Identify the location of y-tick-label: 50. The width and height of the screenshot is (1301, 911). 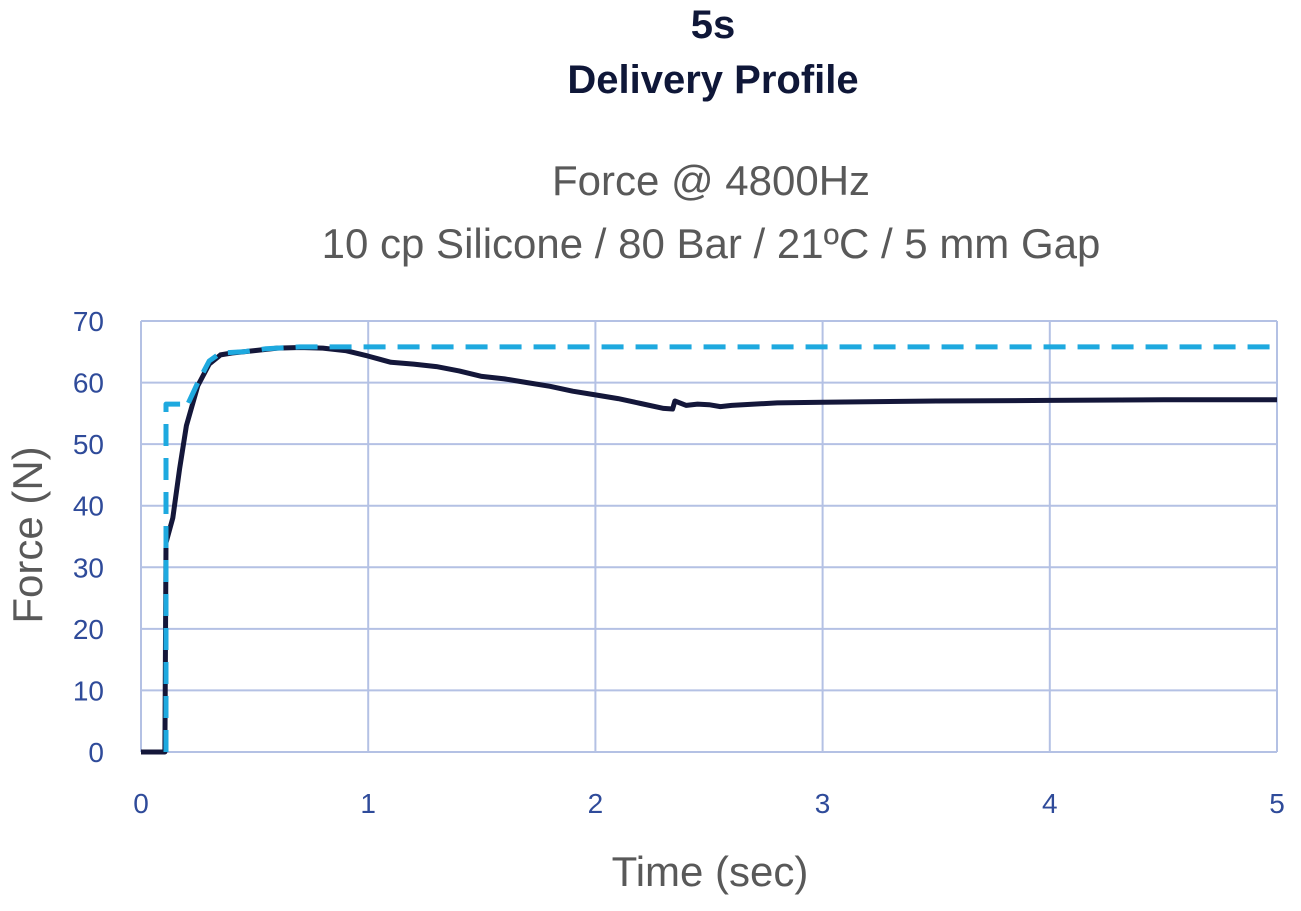
(88, 444).